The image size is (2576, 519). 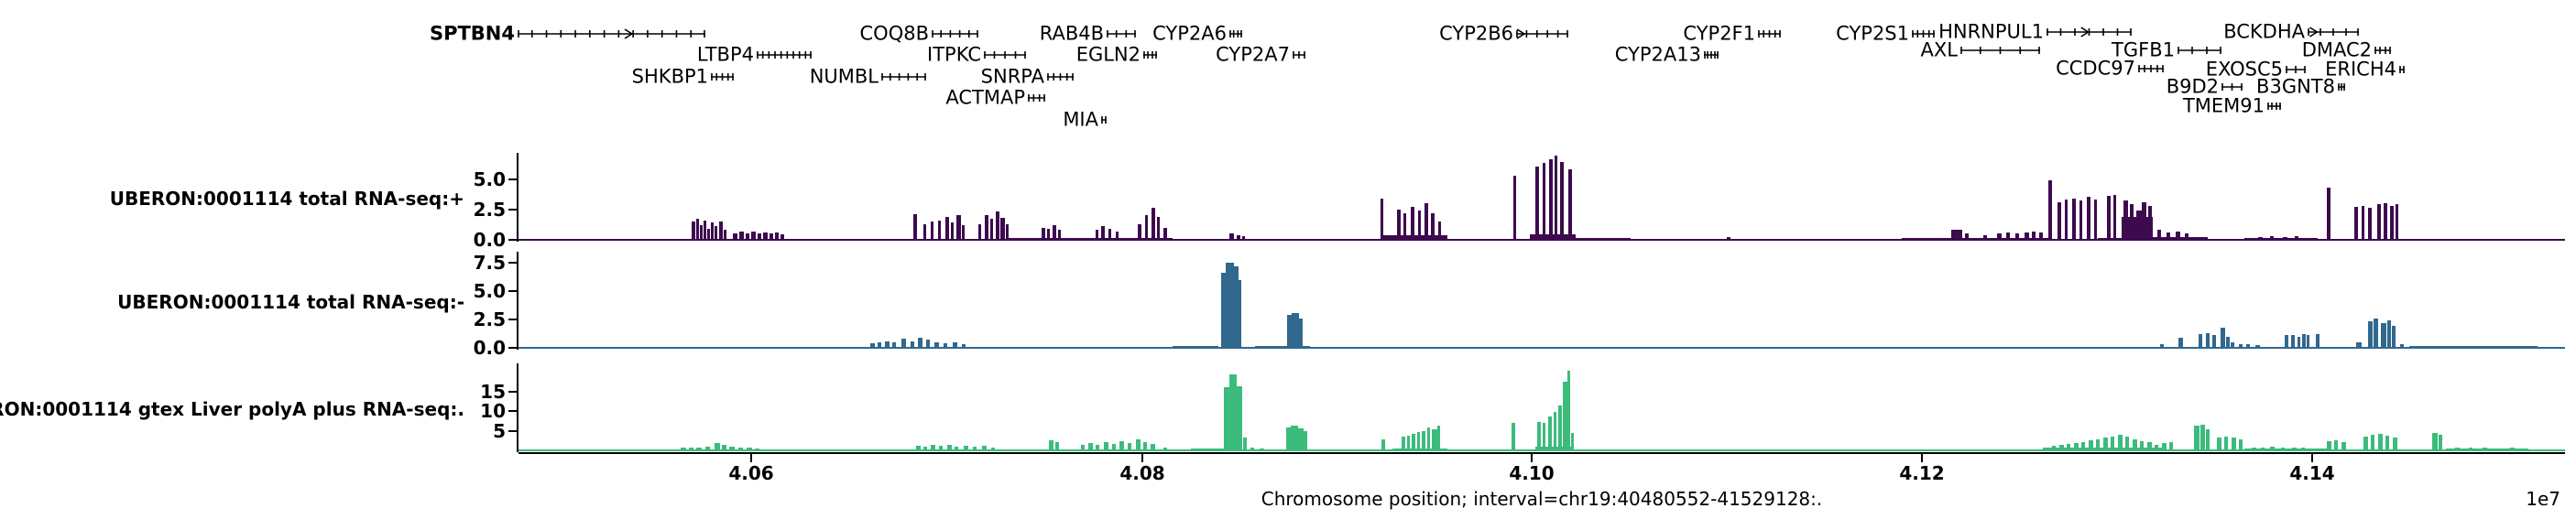 What do you see at coordinates (493, 411) in the screenshot?
I see `y-tick-label: 10` at bounding box center [493, 411].